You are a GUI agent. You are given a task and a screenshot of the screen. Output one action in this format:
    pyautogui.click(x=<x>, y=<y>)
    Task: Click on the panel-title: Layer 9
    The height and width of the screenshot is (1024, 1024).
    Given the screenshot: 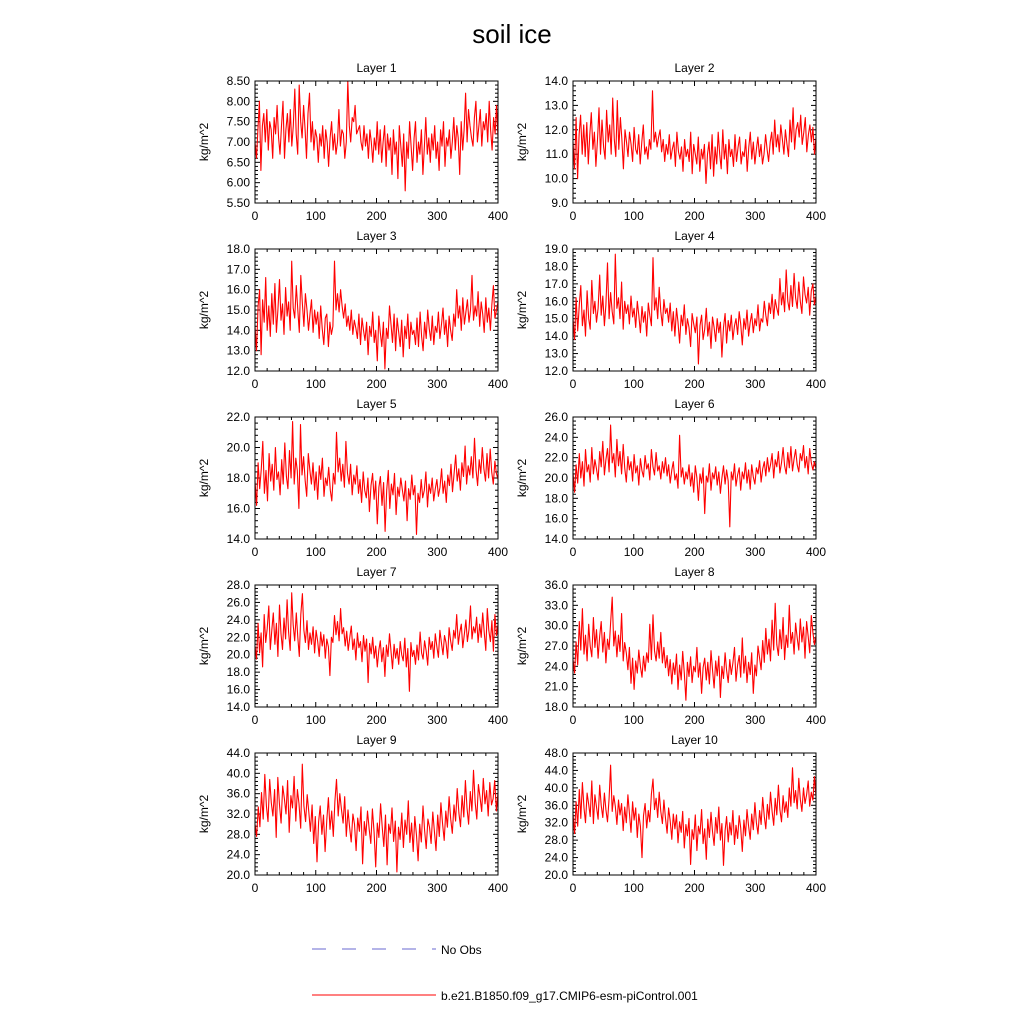 What is the action you would take?
    pyautogui.click(x=376, y=740)
    